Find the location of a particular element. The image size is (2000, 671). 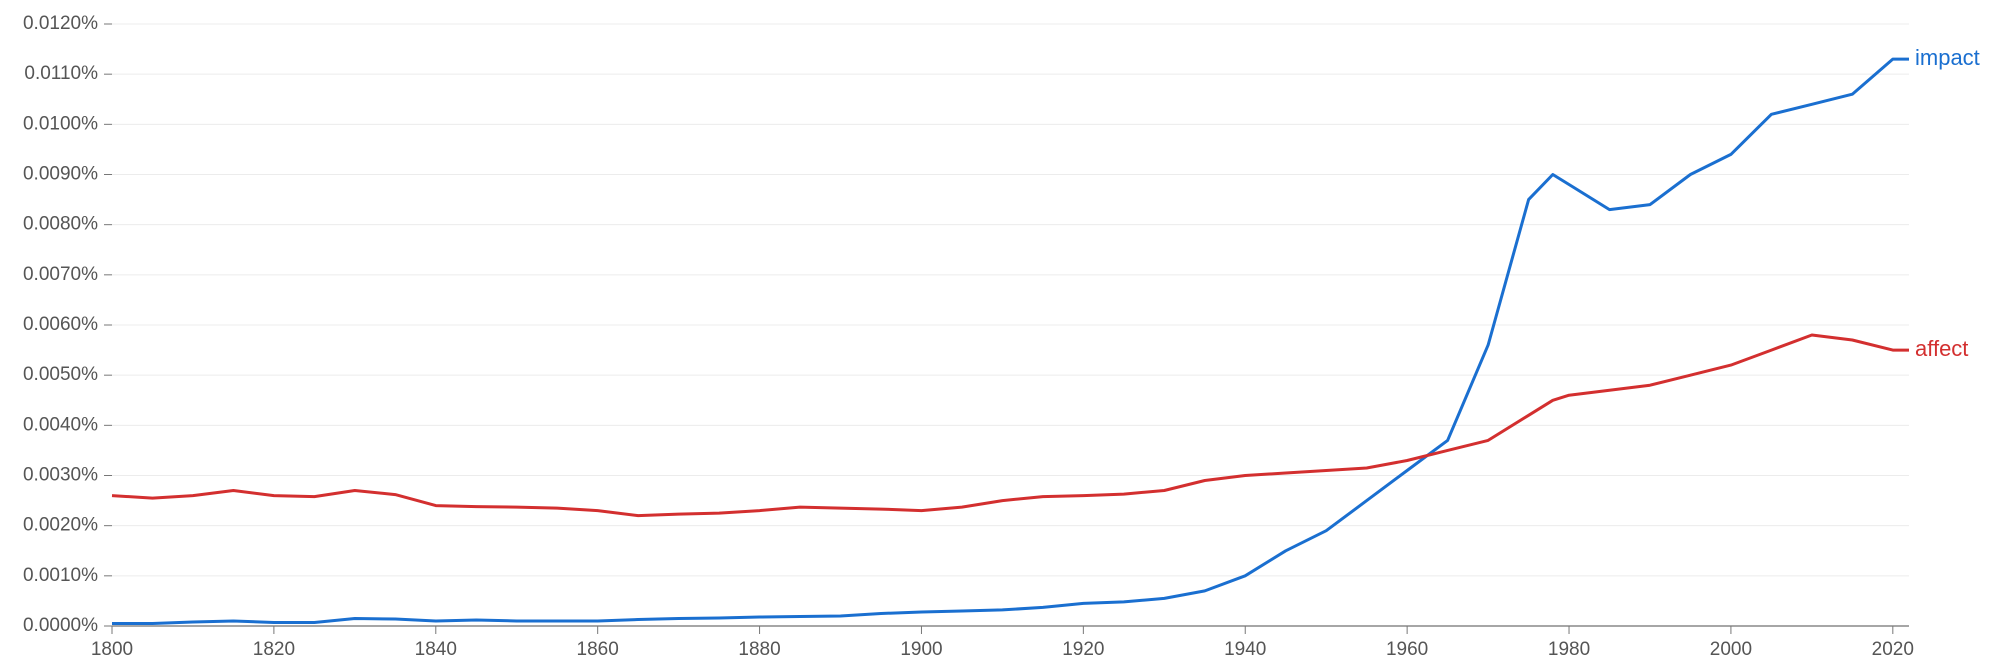

y-tick-label: 0.0030% is located at coordinates (60, 475).